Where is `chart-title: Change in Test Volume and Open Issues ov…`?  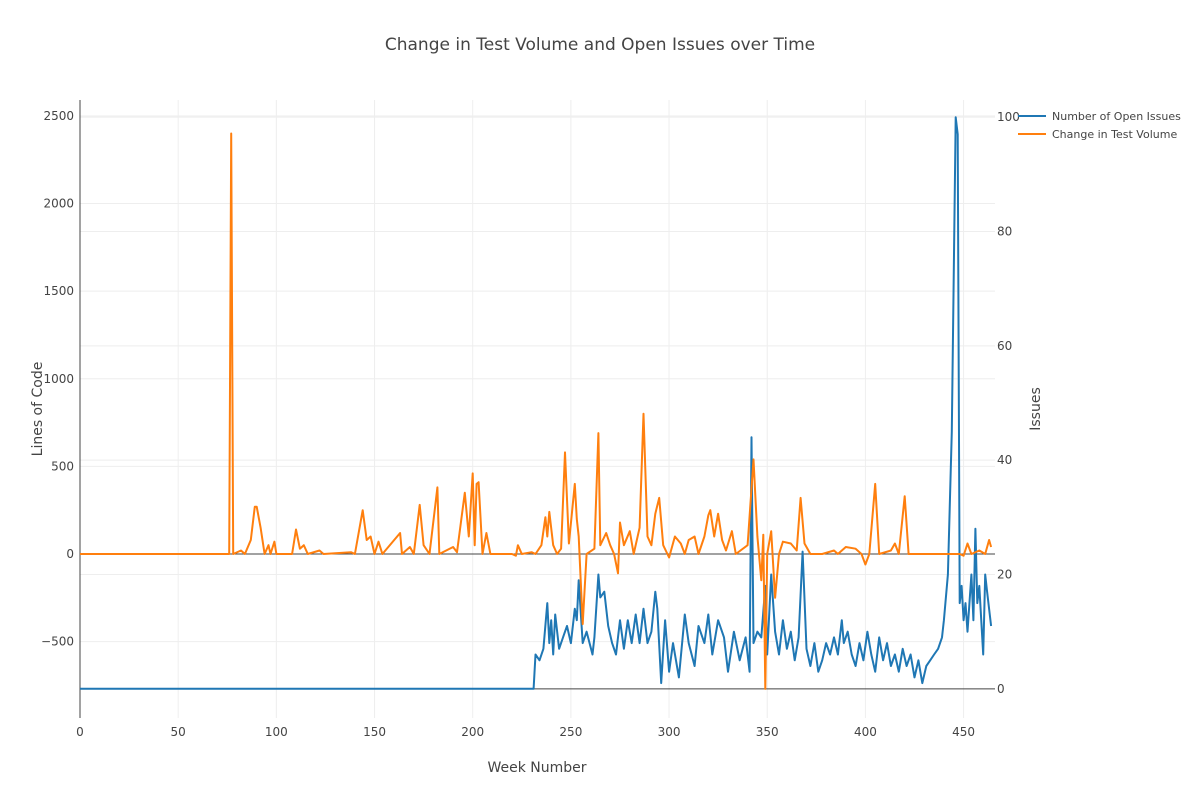 chart-title: Change in Test Volume and Open Issues ov… is located at coordinates (600, 45).